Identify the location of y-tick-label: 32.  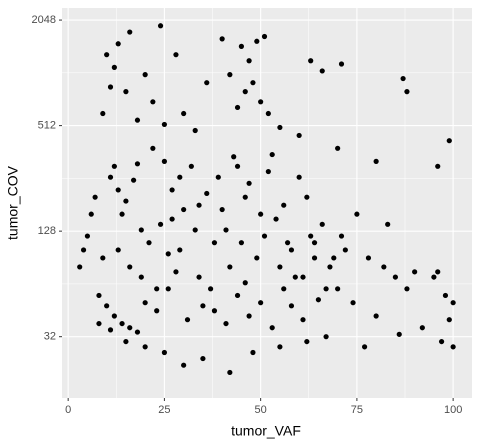
(50, 337).